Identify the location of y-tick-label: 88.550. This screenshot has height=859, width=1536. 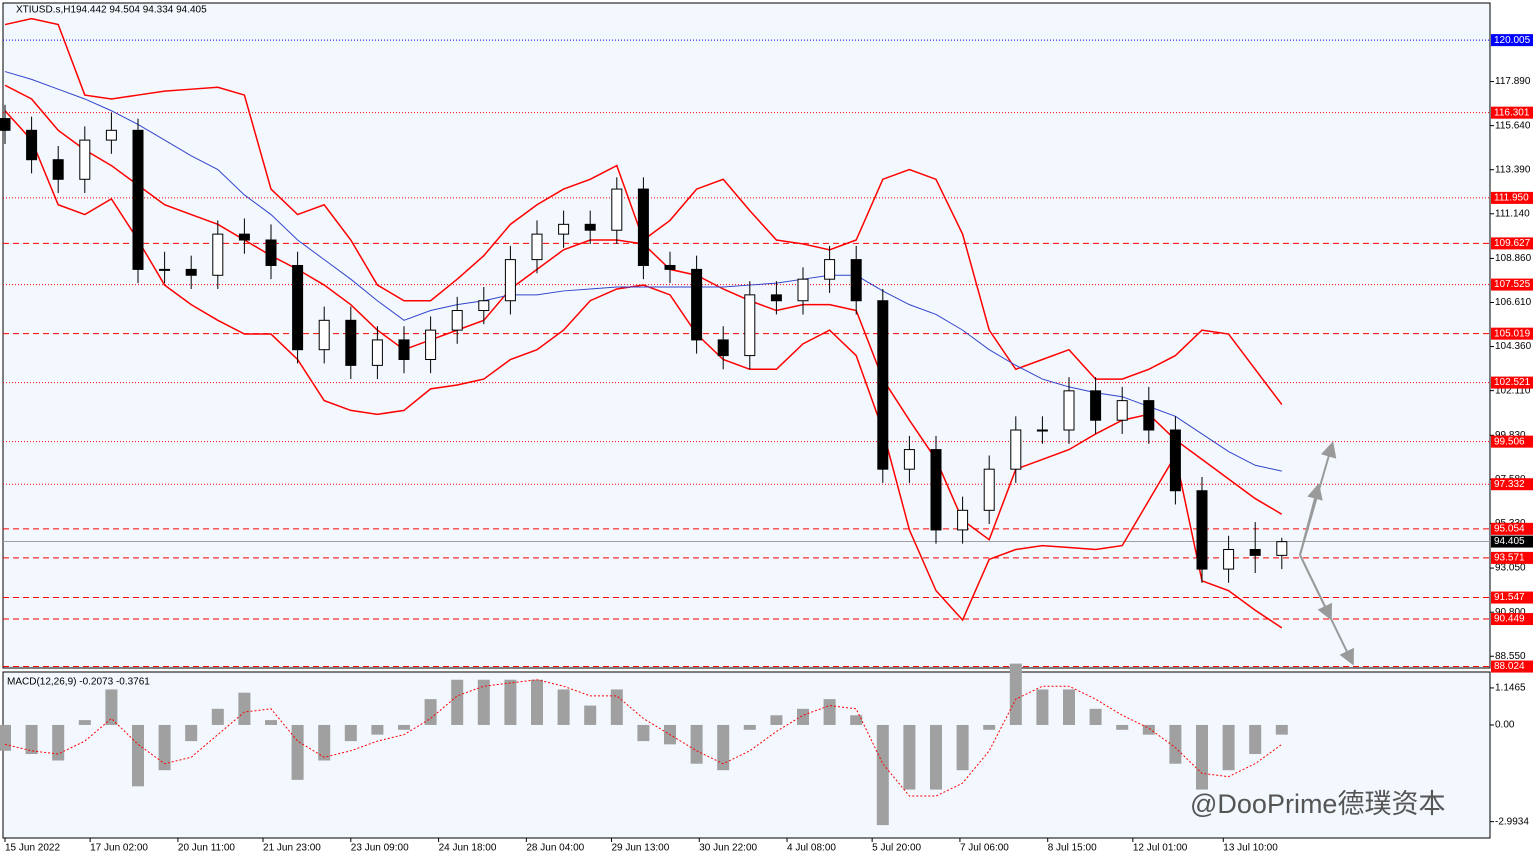
(1510, 656).